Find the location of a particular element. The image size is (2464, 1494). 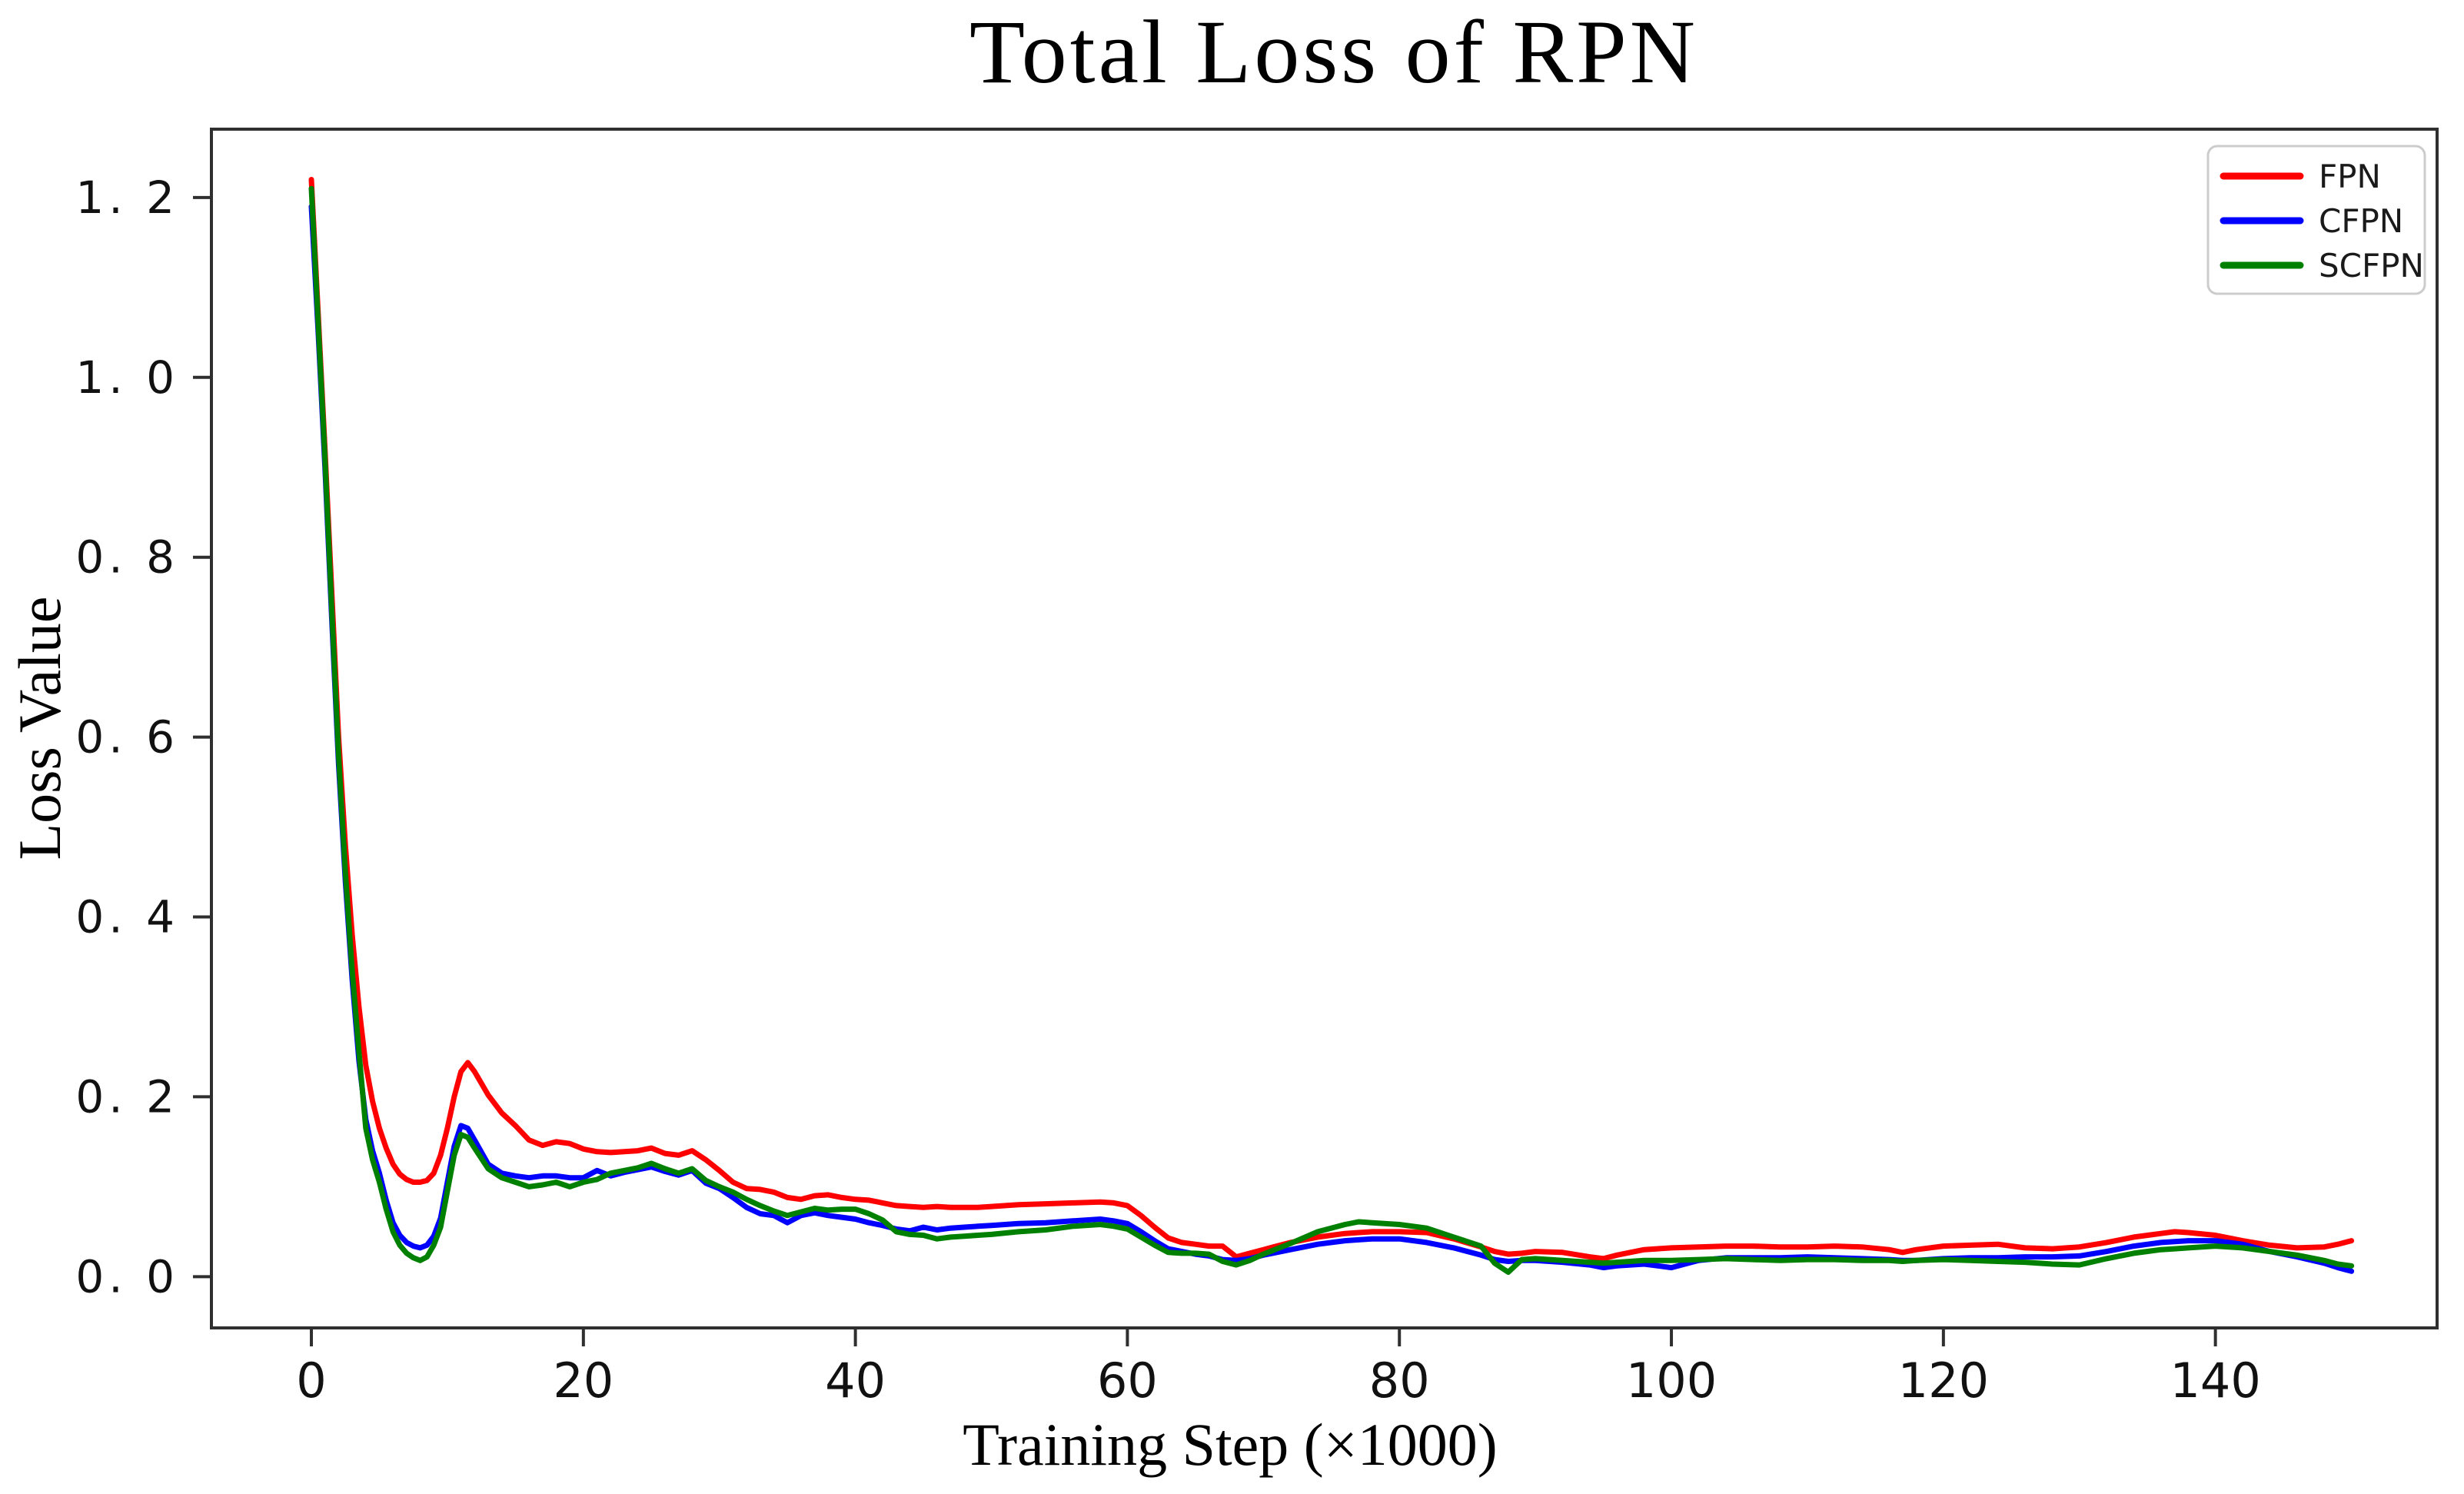

y-axis-label: Loss Value is located at coordinates (39, 728).